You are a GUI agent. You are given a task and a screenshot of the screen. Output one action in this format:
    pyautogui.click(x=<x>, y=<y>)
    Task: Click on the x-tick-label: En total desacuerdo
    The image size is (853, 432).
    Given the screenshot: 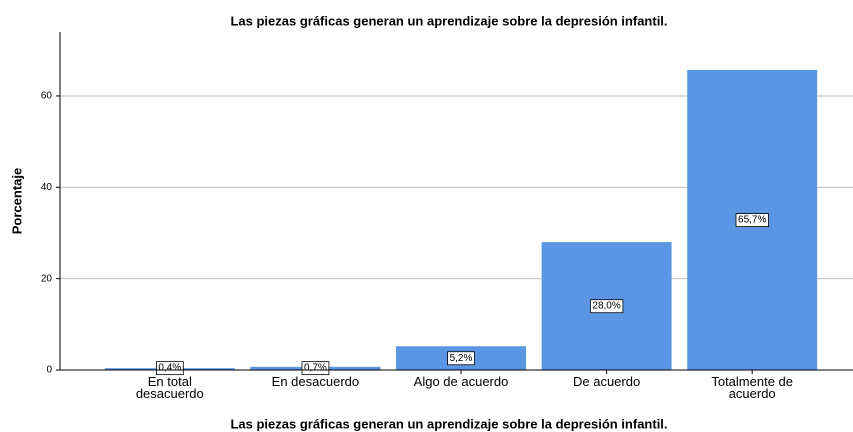 What is the action you would take?
    pyautogui.click(x=169, y=387)
    